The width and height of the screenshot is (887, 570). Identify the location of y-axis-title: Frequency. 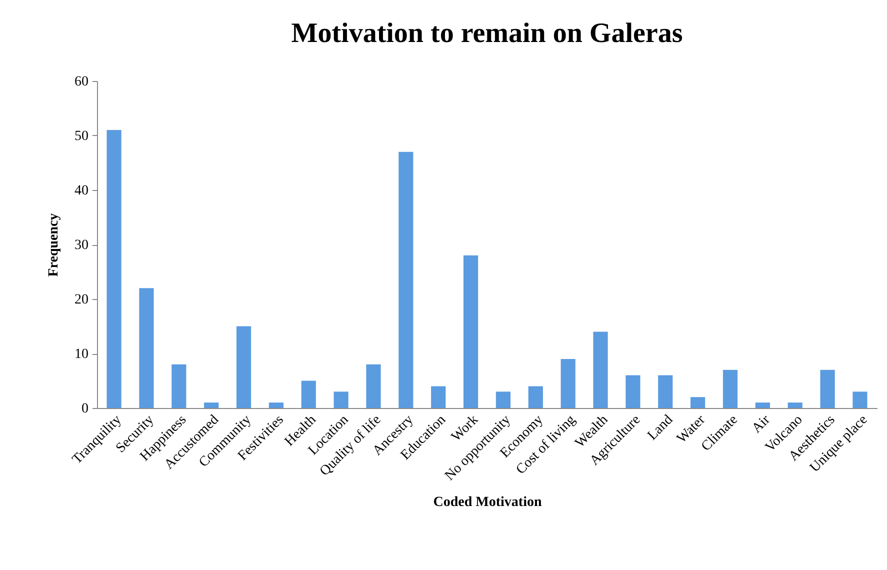
(54, 245).